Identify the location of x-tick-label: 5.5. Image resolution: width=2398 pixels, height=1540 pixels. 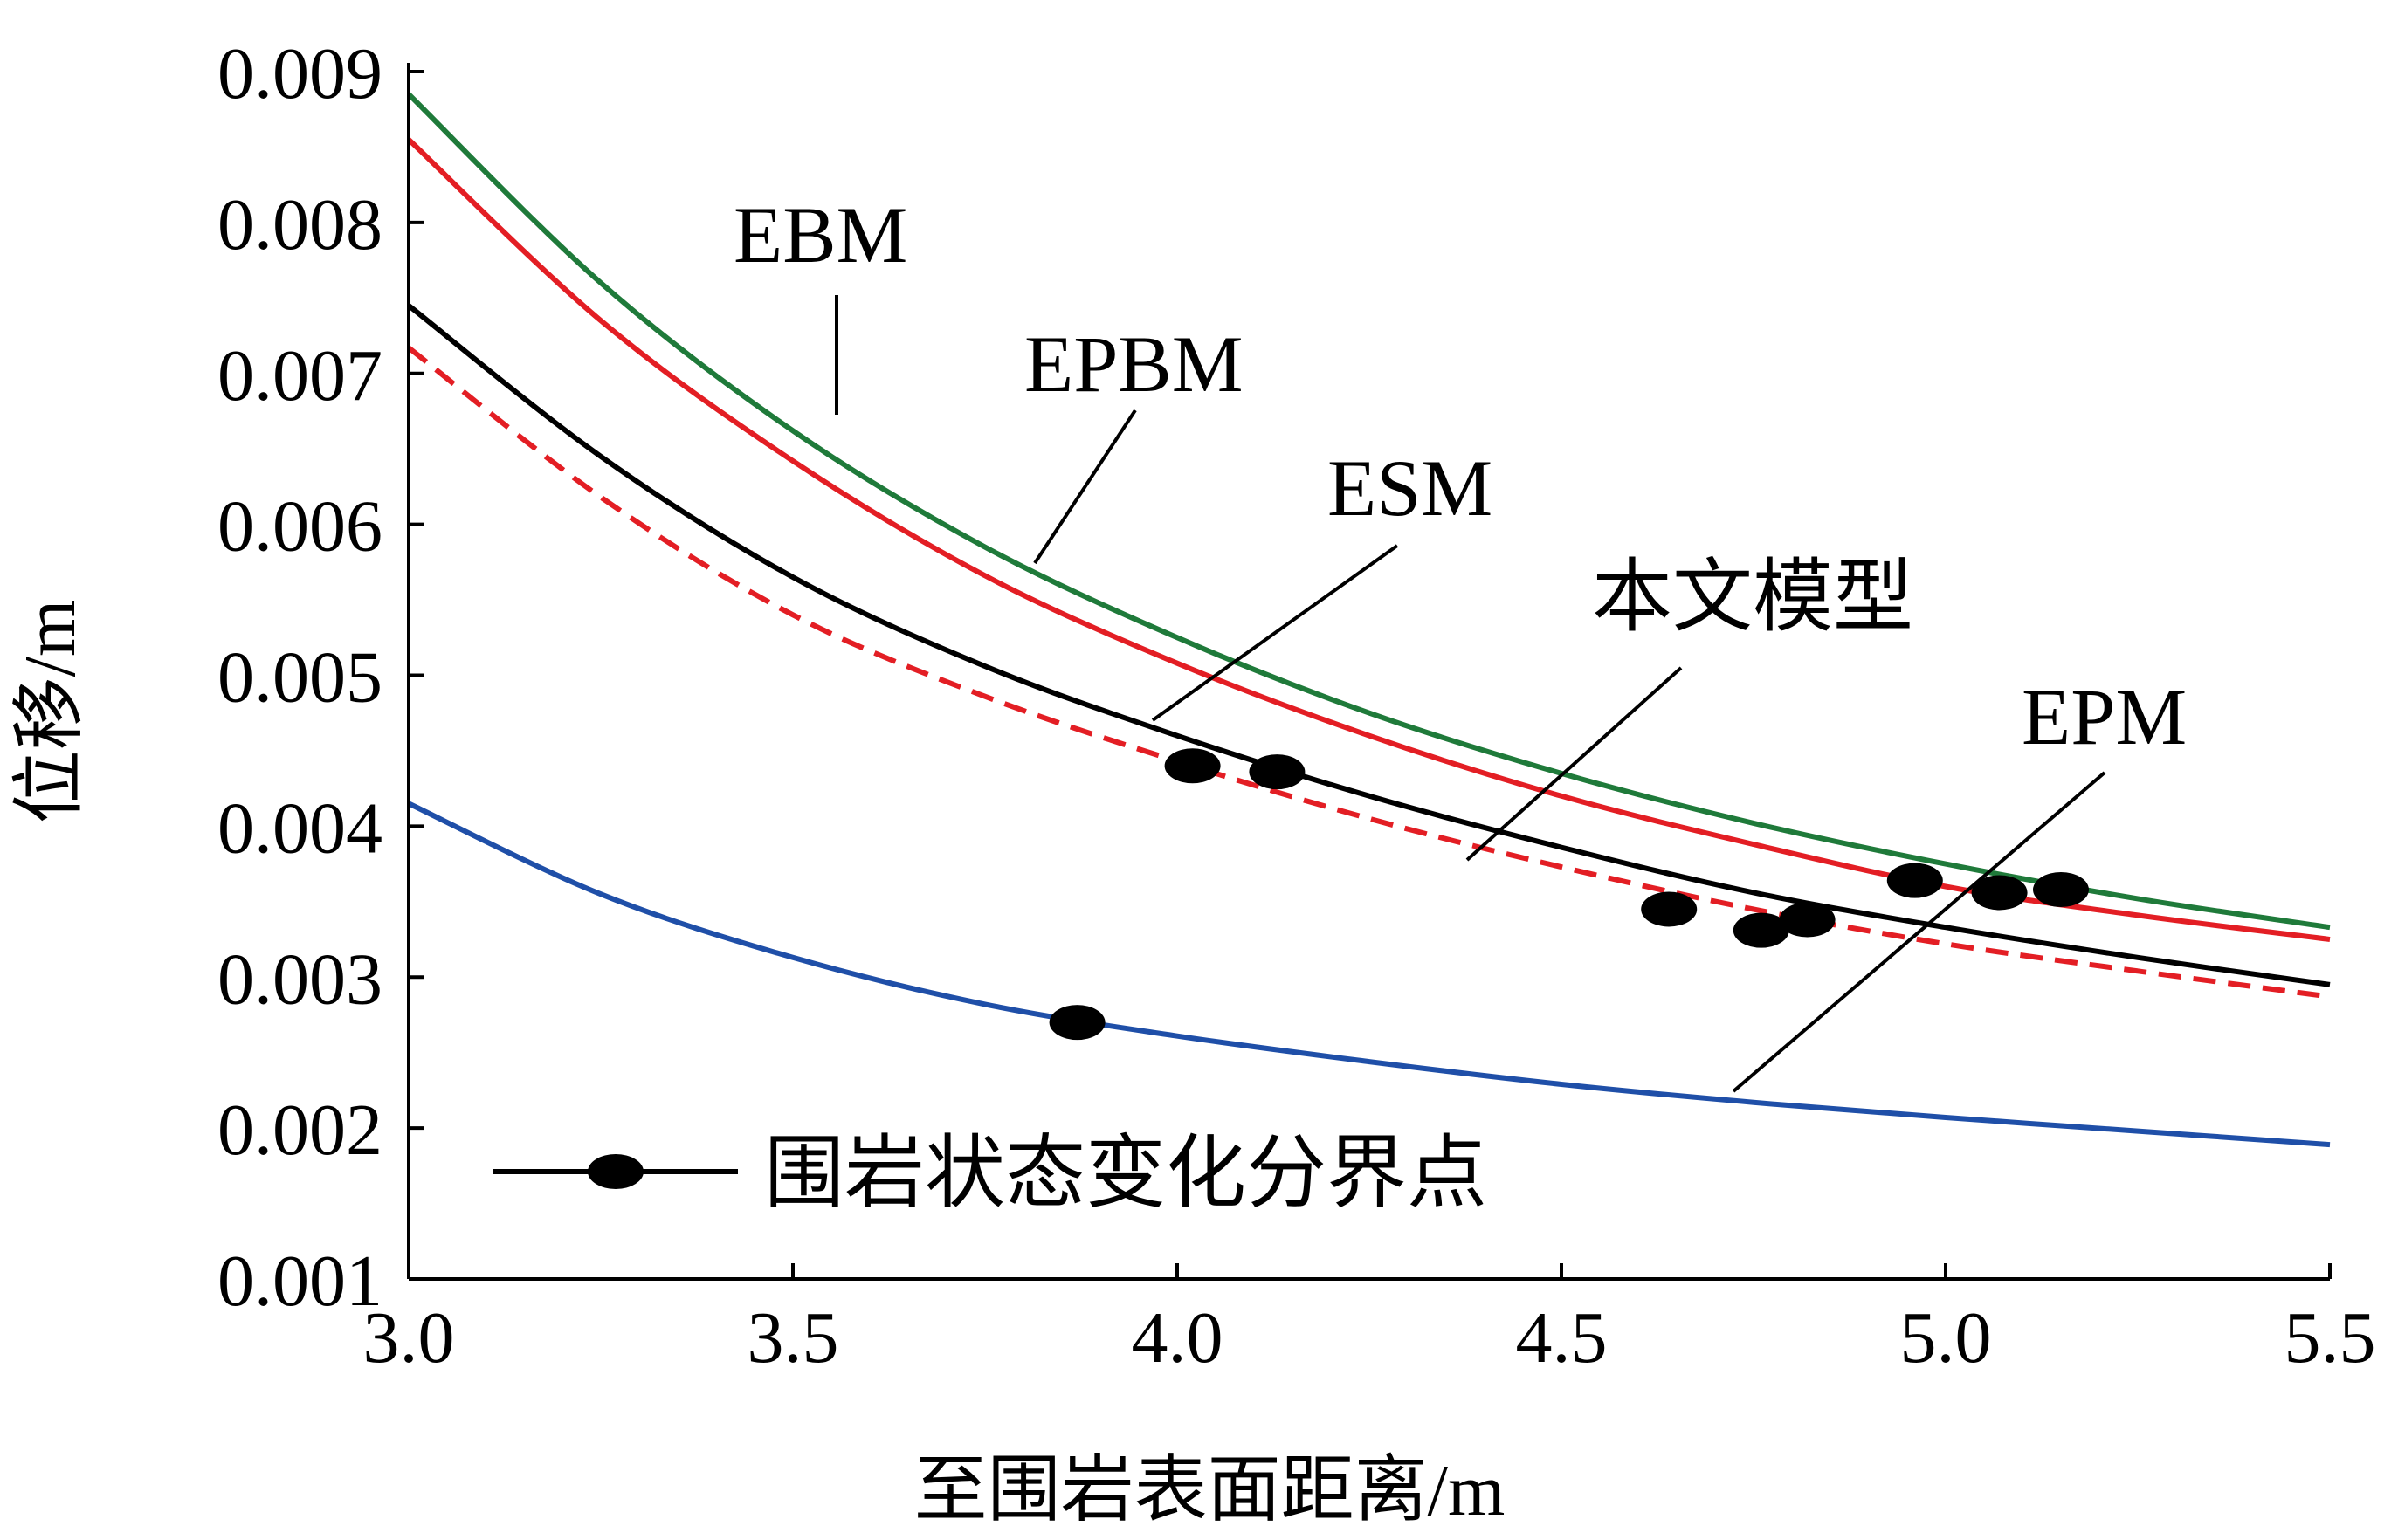
(2330, 1337).